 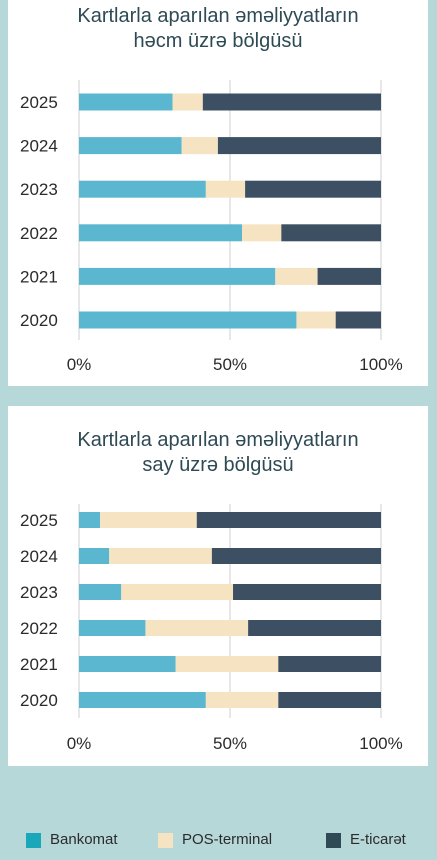 I want to click on chart-title-line-2: say üzrə bölgüsü, so click(x=218, y=465).